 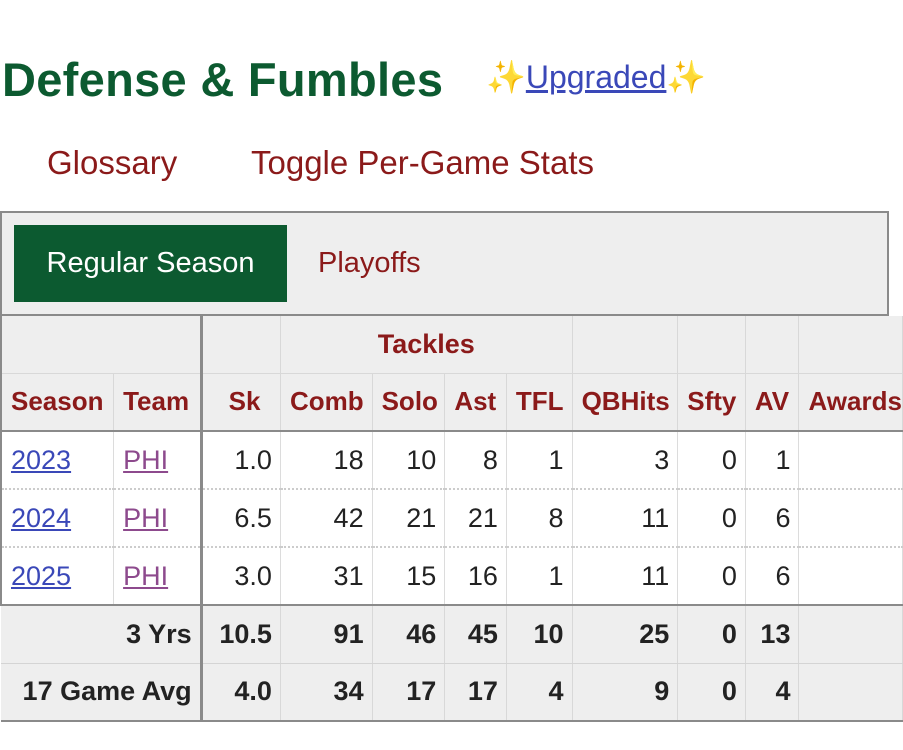 I want to click on cell-ast: 21, so click(x=475, y=518).